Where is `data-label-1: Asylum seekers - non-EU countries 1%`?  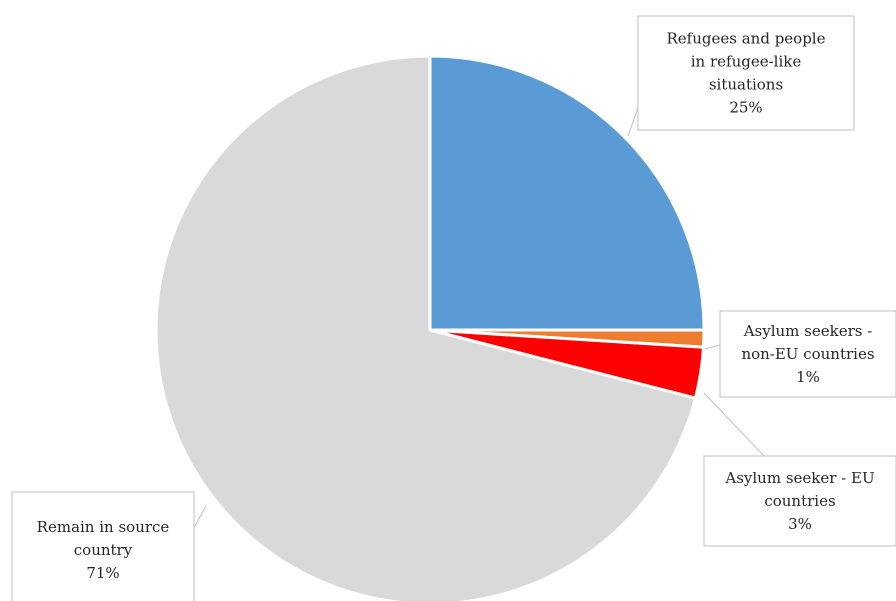
data-label-1: Asylum seekers - non-EU countries 1% is located at coordinates (800, 354).